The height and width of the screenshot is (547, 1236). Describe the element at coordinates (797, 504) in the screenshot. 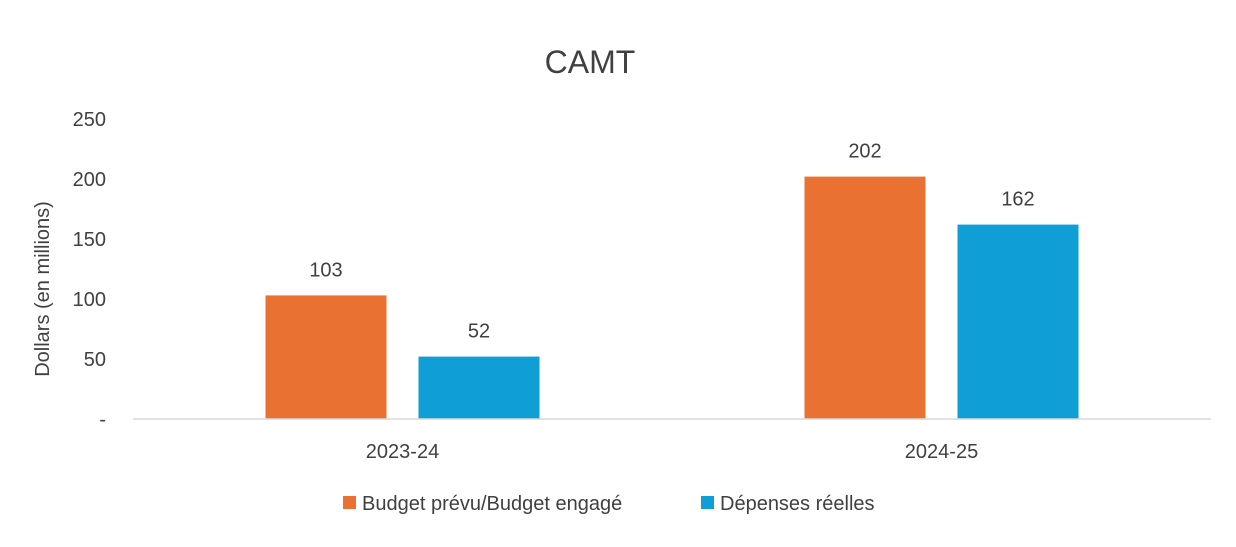

I see `legend-label: Dépenses réelles` at that location.